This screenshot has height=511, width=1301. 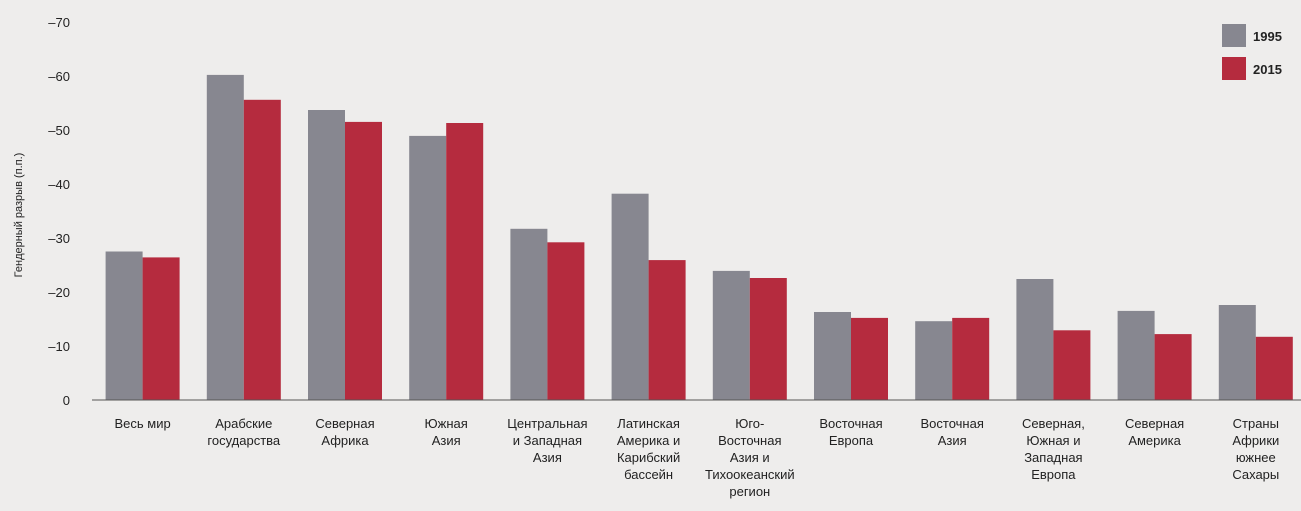 What do you see at coordinates (59, 22) in the screenshot?
I see `y-tick-label: –70` at bounding box center [59, 22].